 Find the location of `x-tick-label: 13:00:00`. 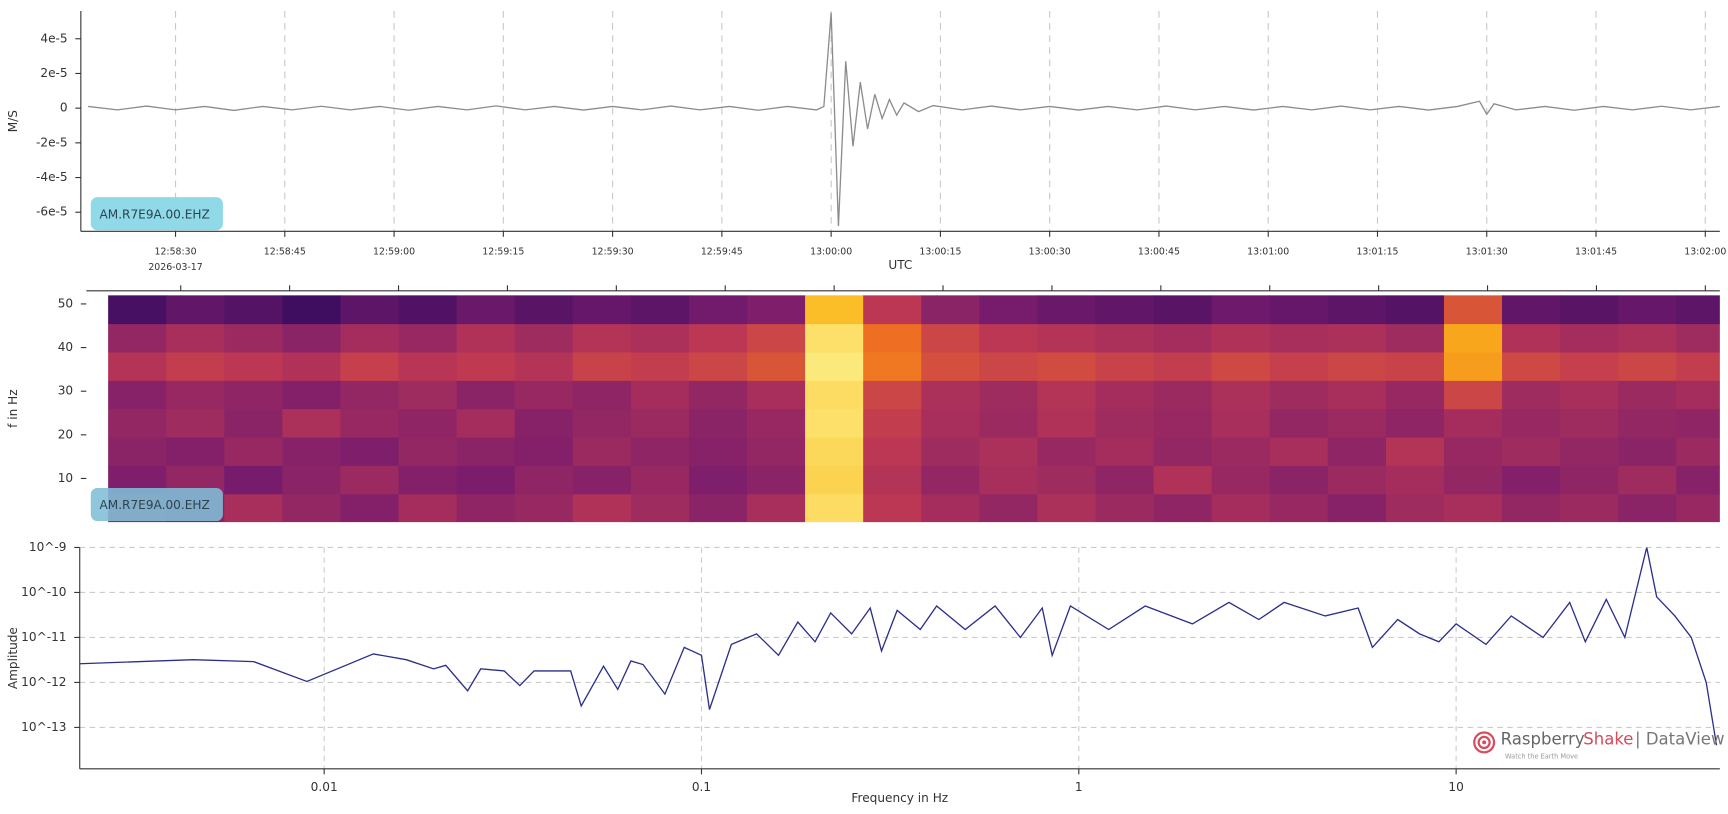

x-tick-label: 13:00:00 is located at coordinates (831, 252).